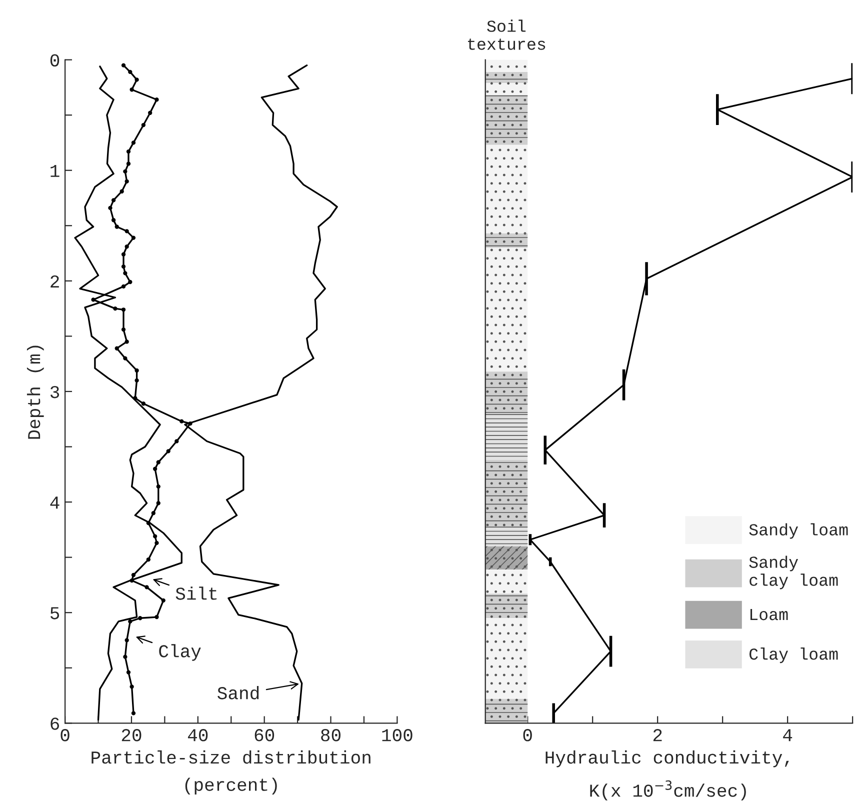  What do you see at coordinates (264, 735) in the screenshot?
I see `x-tick-label: 60` at bounding box center [264, 735].